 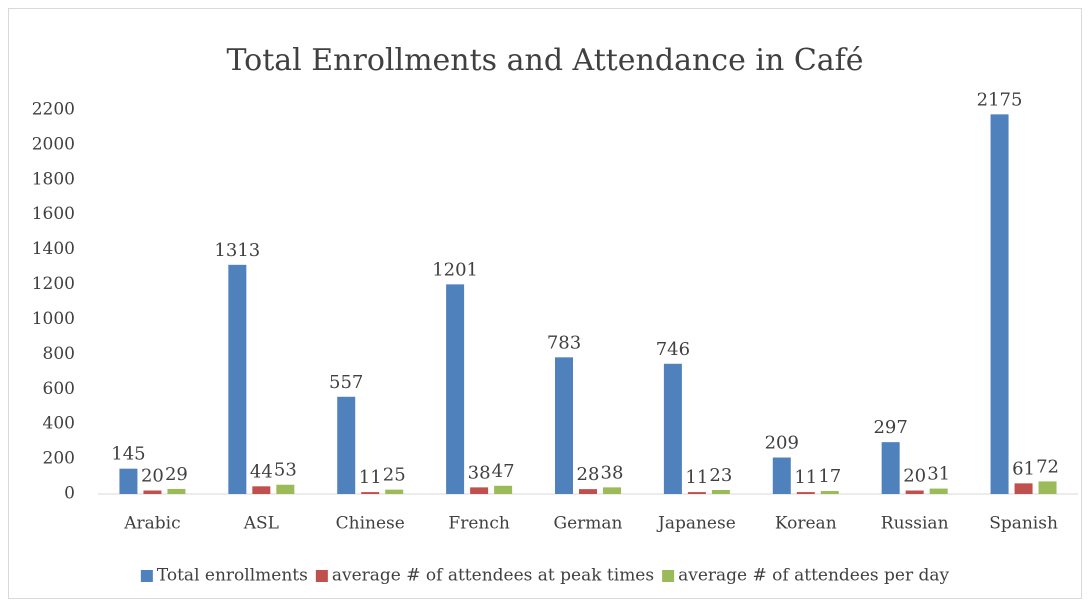 I want to click on data-label: 2175, so click(x=1000, y=99).